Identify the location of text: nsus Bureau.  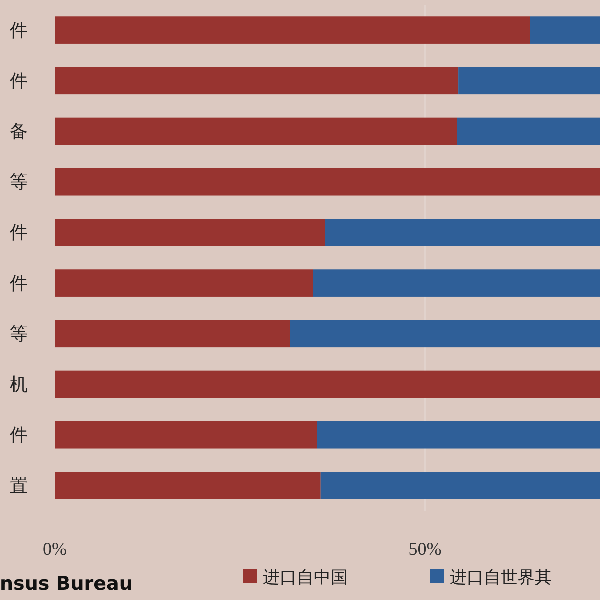
(66, 584).